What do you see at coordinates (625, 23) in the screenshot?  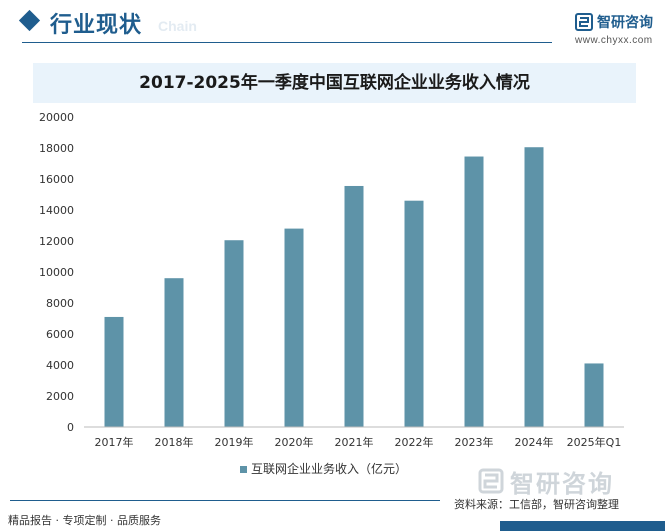 I see `brand-name: 智研咨询` at bounding box center [625, 23].